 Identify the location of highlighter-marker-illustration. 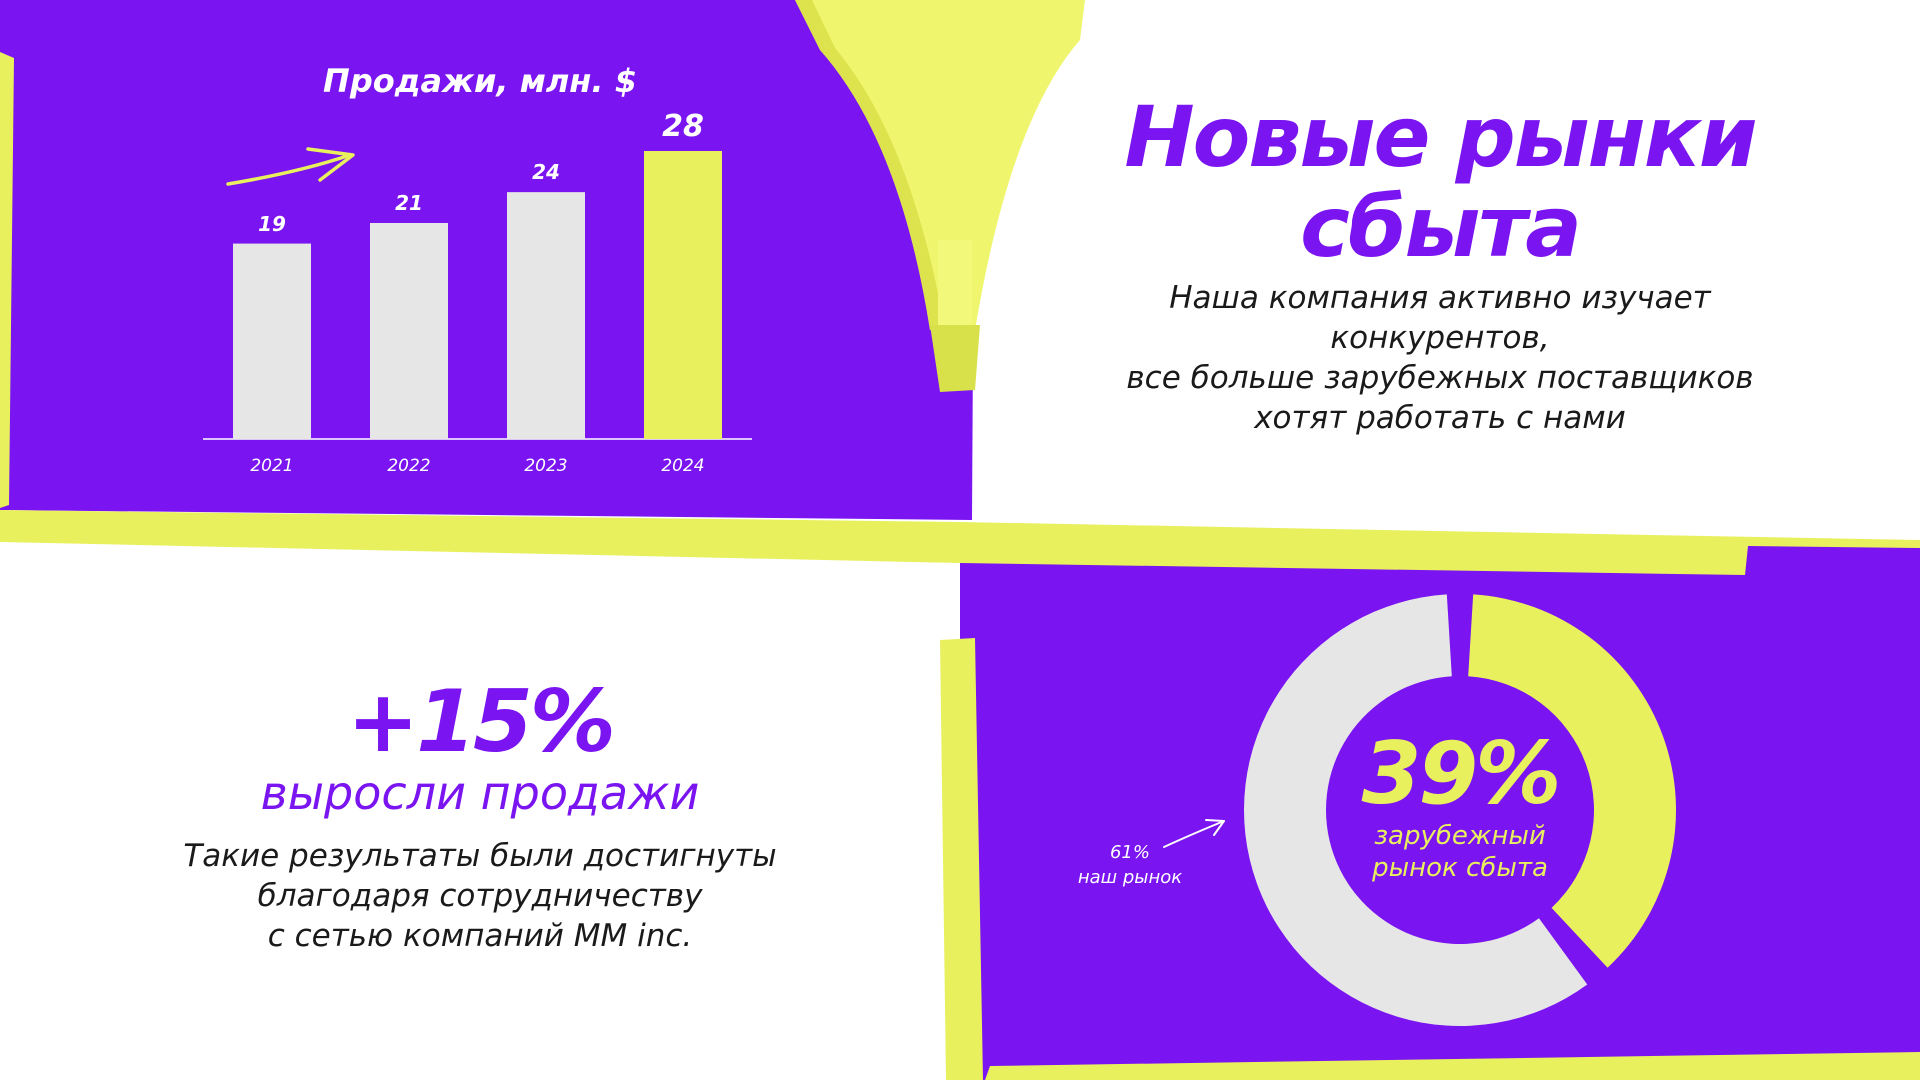
(940, 196).